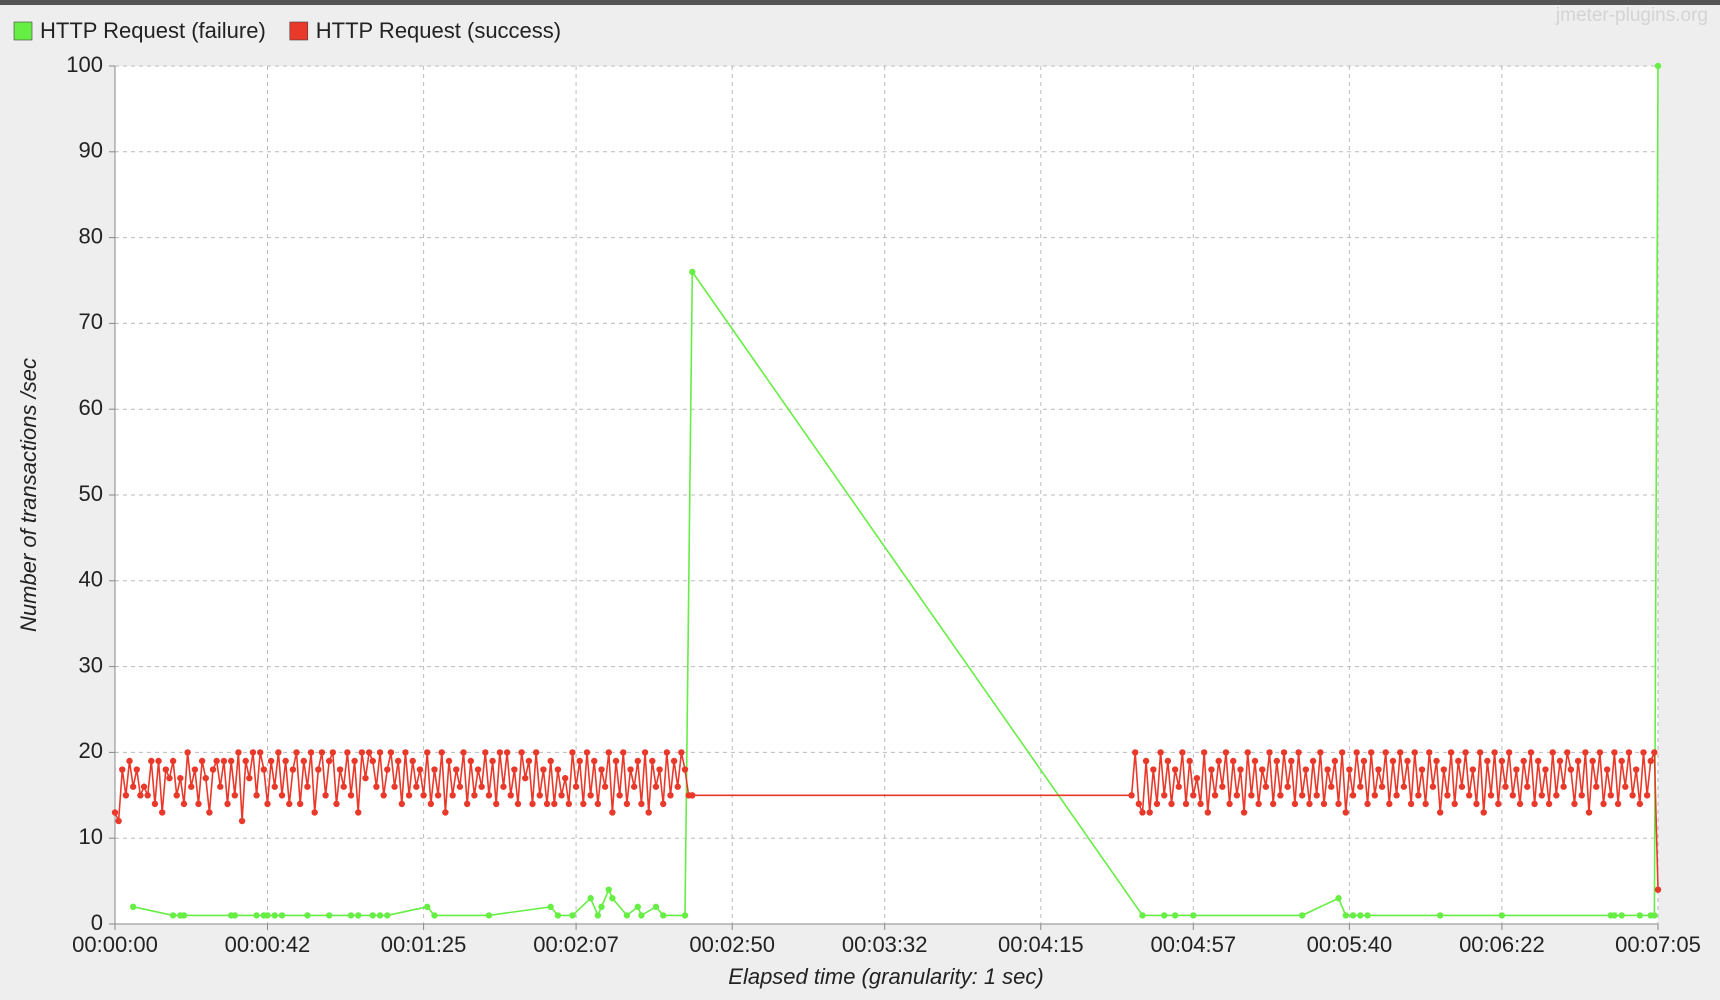 The width and height of the screenshot is (1720, 1000). Describe the element at coordinates (91, 750) in the screenshot. I see `y-tick-label: 20` at that location.